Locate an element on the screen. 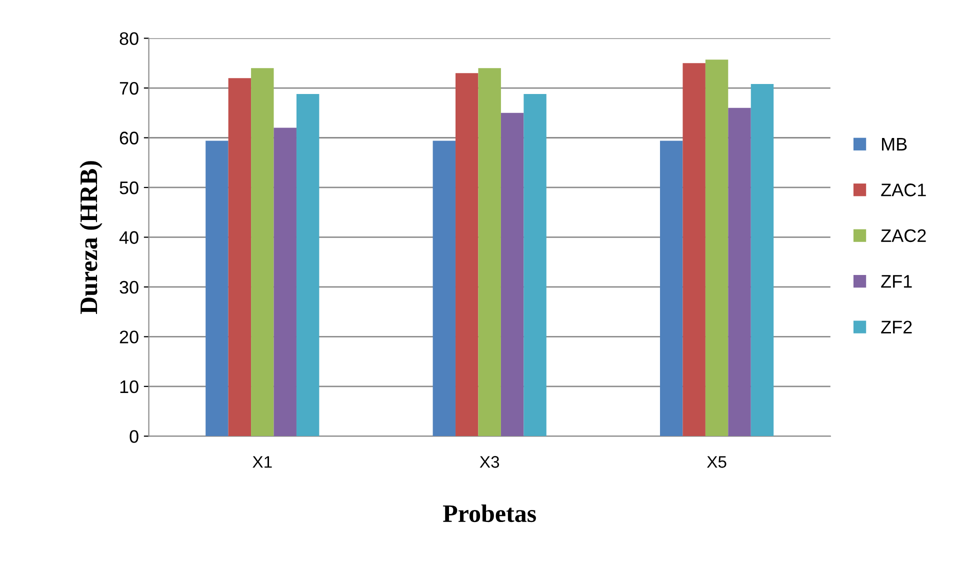 This screenshot has width=960, height=580. x-tick-label: X1 is located at coordinates (262, 462).